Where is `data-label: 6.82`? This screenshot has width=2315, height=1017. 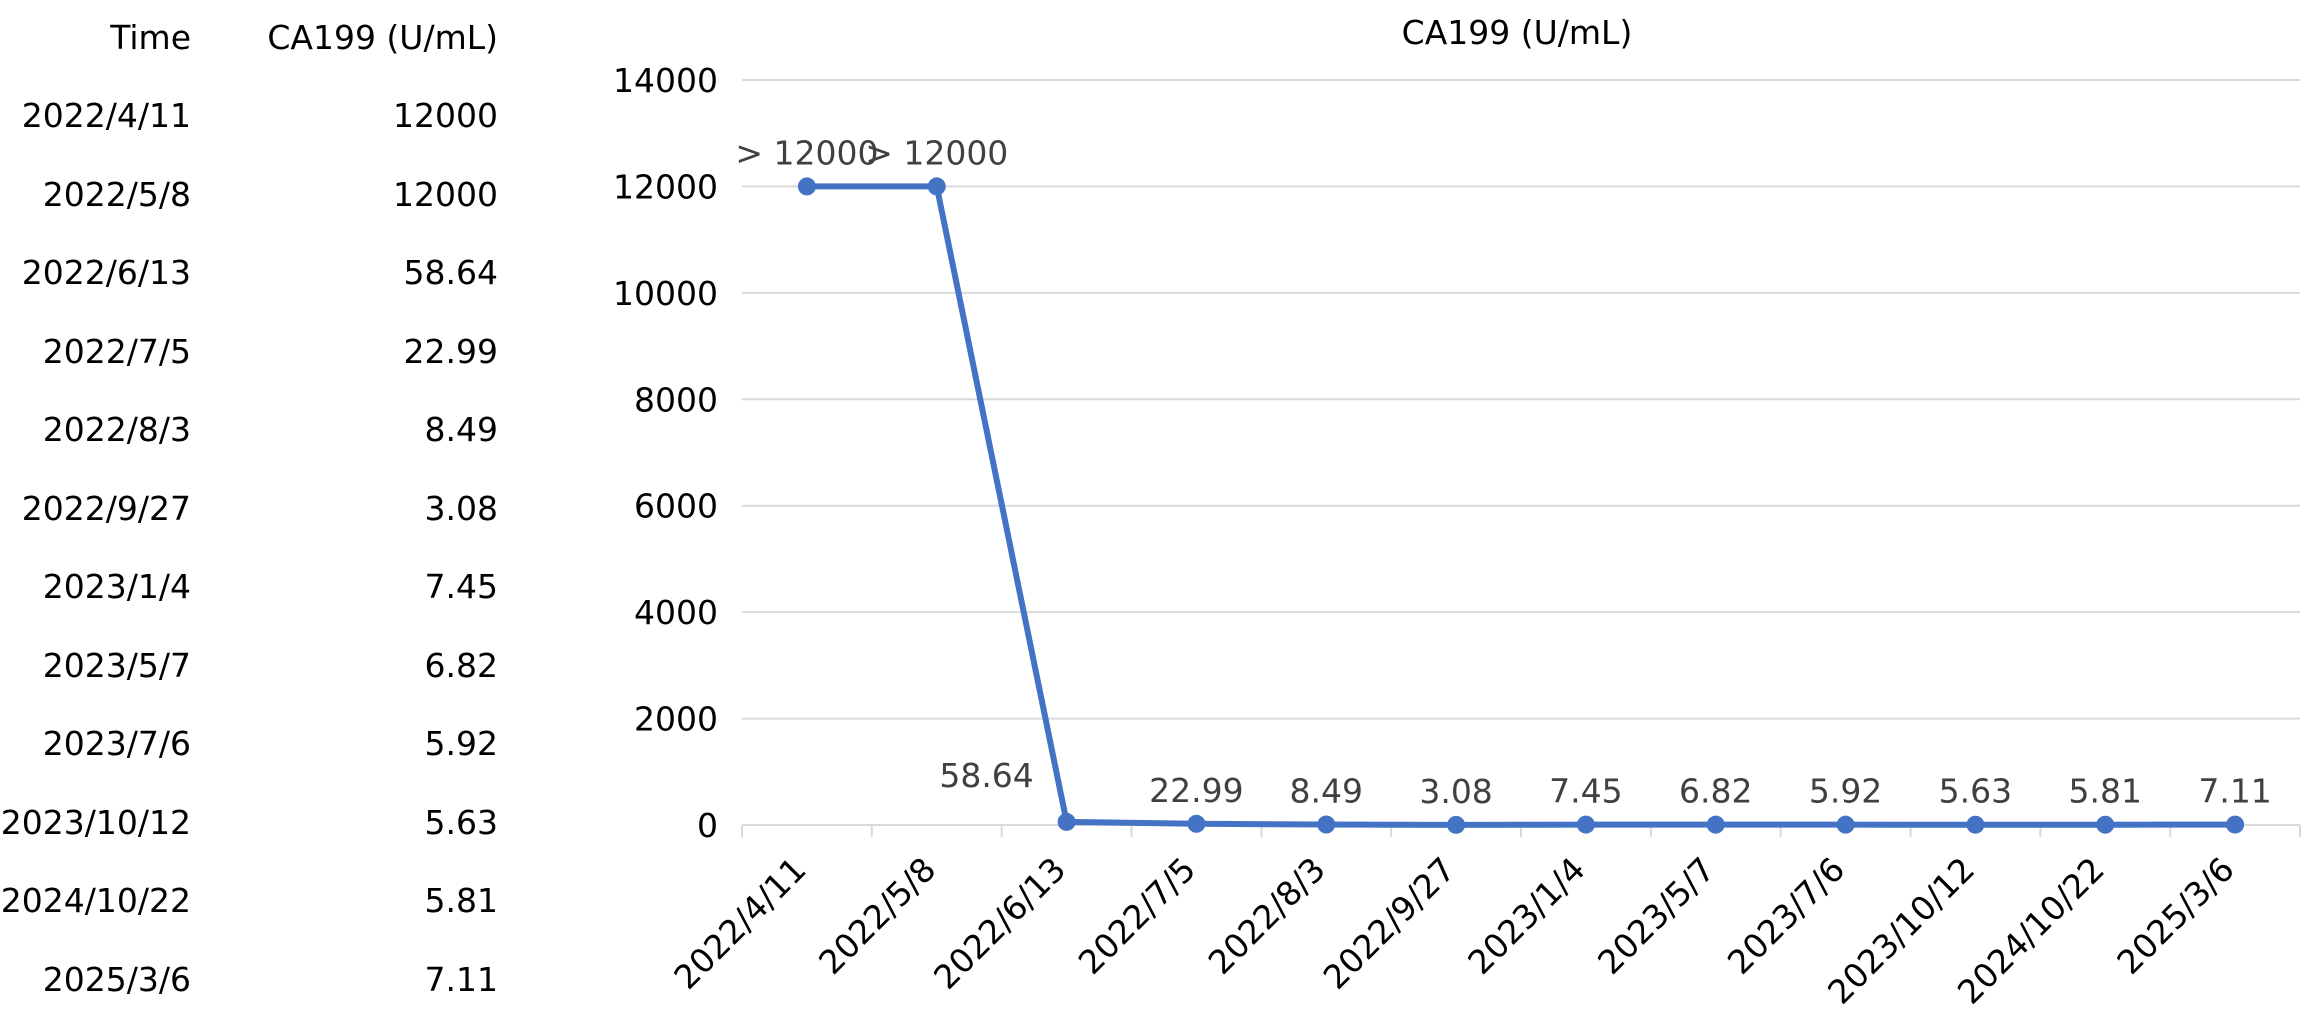
data-label: 6.82 is located at coordinates (1715, 791).